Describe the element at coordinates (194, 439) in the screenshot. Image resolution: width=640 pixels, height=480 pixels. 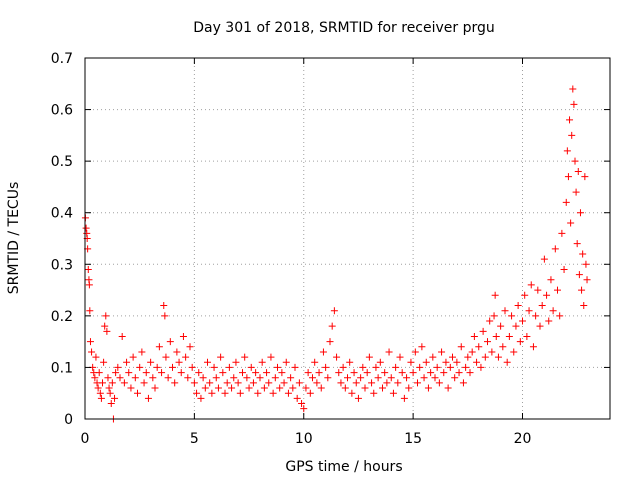
I see `x-tick-label: 5` at that location.